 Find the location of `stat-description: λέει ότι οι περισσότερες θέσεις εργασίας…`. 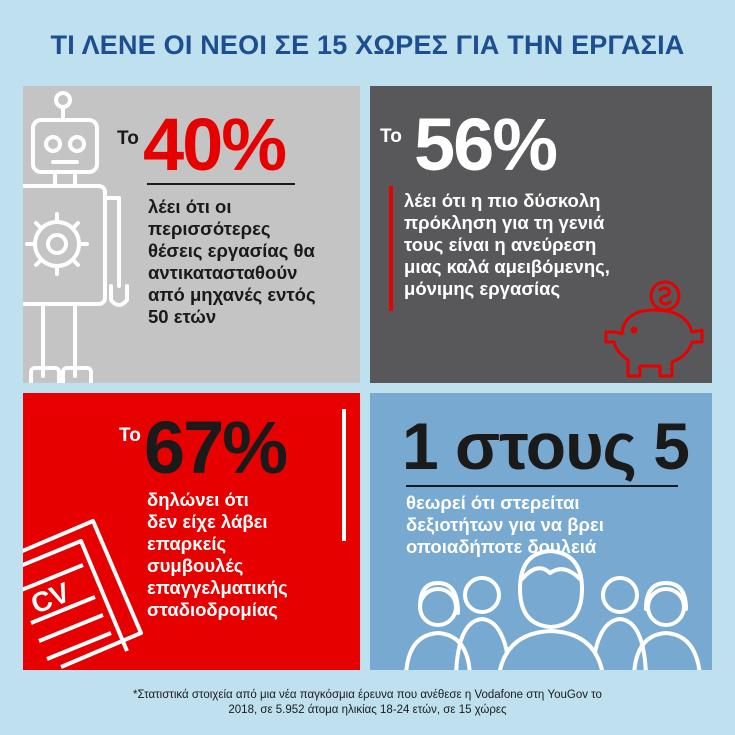

stat-description: λέει ότι οι περισσότερες θέσεις εργασίας… is located at coordinates (232, 261).